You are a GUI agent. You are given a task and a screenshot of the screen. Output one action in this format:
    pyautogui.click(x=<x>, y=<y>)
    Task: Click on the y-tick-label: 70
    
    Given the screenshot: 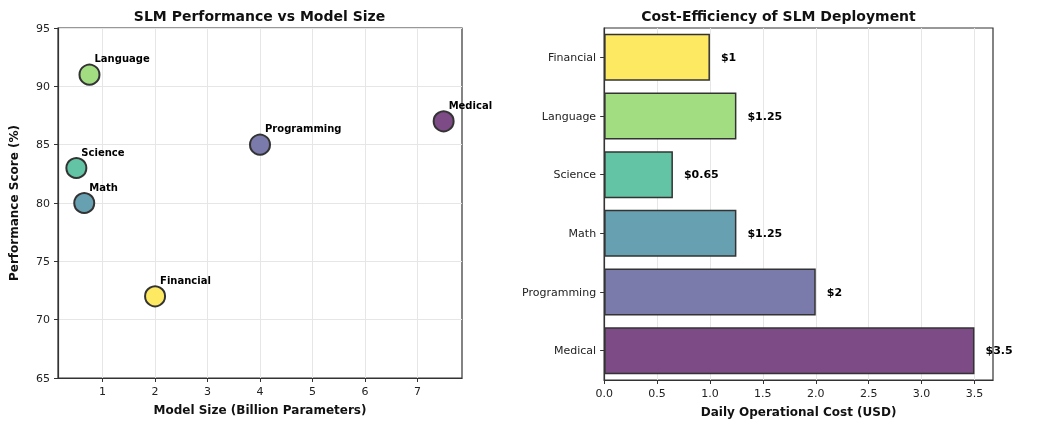 What is the action you would take?
    pyautogui.click(x=43, y=320)
    